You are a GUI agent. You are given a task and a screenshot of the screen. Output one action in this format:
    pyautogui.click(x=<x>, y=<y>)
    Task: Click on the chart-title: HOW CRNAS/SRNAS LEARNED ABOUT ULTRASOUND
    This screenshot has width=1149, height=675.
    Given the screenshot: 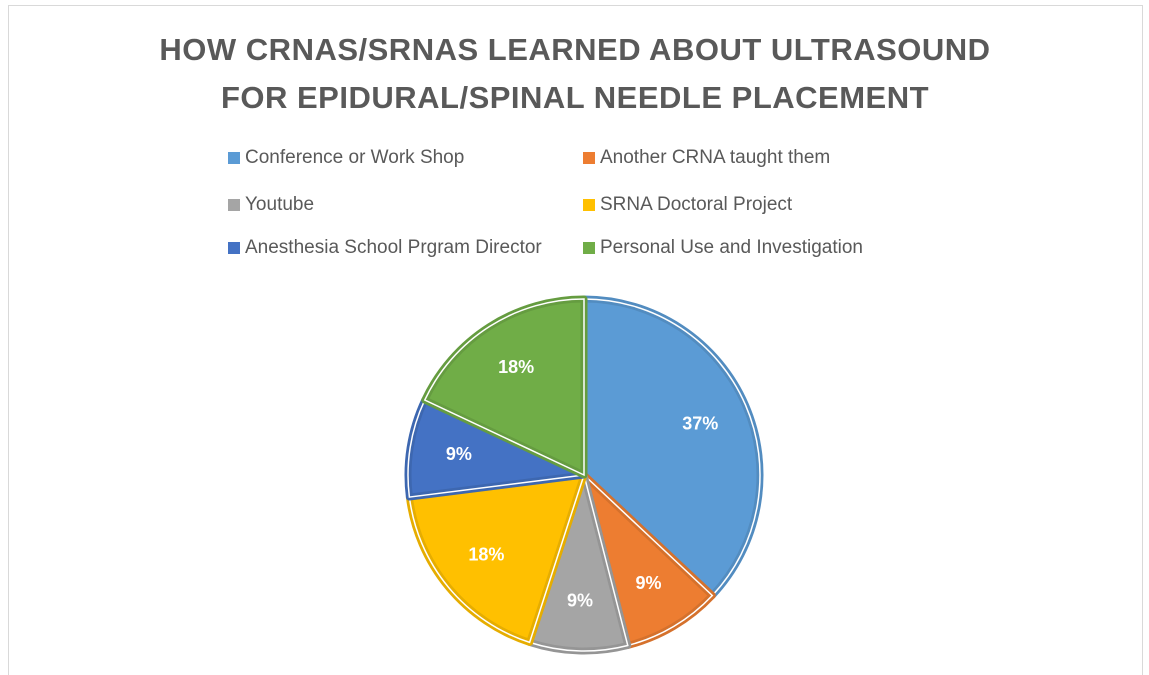 What is the action you would take?
    pyautogui.click(x=574, y=49)
    